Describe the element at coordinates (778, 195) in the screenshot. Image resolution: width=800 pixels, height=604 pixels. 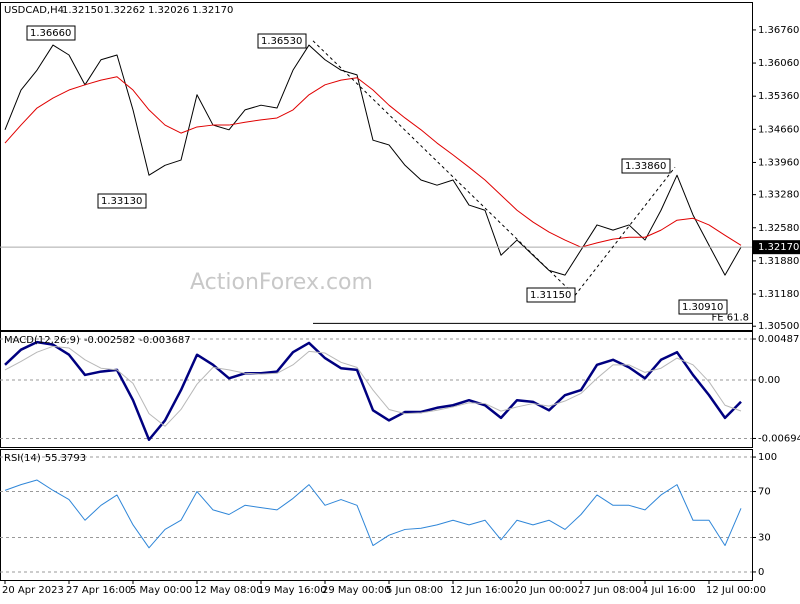
I see `y-tick-label: 1.33280` at that location.